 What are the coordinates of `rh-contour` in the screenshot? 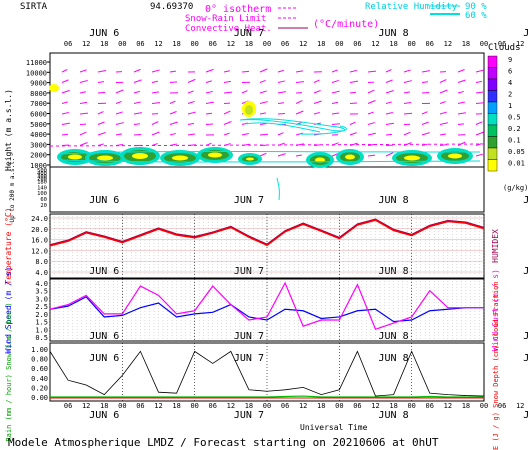 It's located at (278, 189).